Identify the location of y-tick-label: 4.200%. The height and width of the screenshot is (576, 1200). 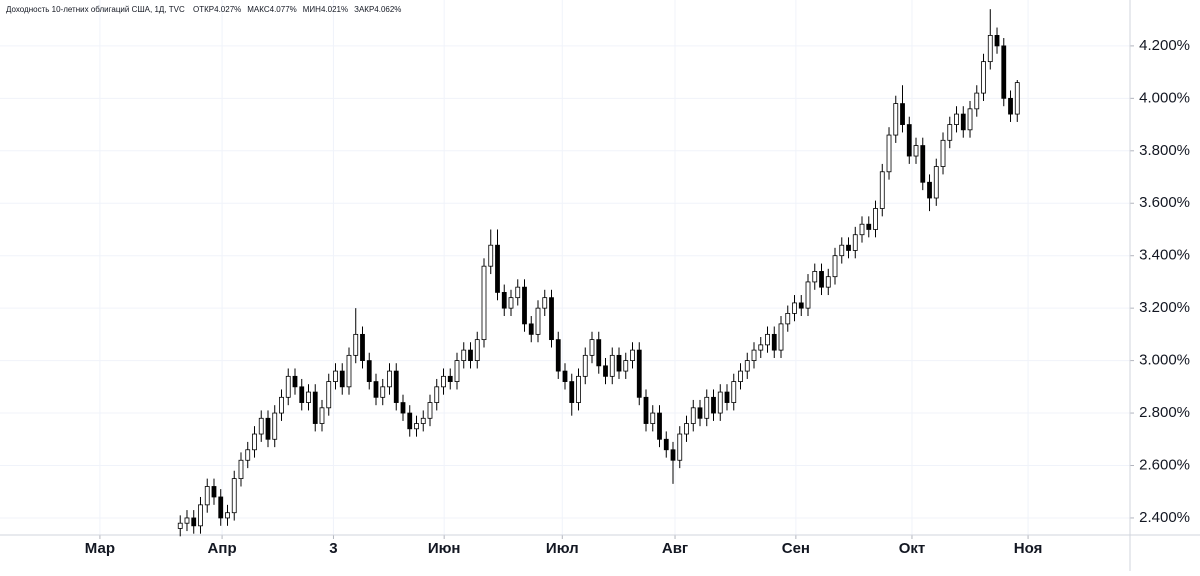
(1164, 45).